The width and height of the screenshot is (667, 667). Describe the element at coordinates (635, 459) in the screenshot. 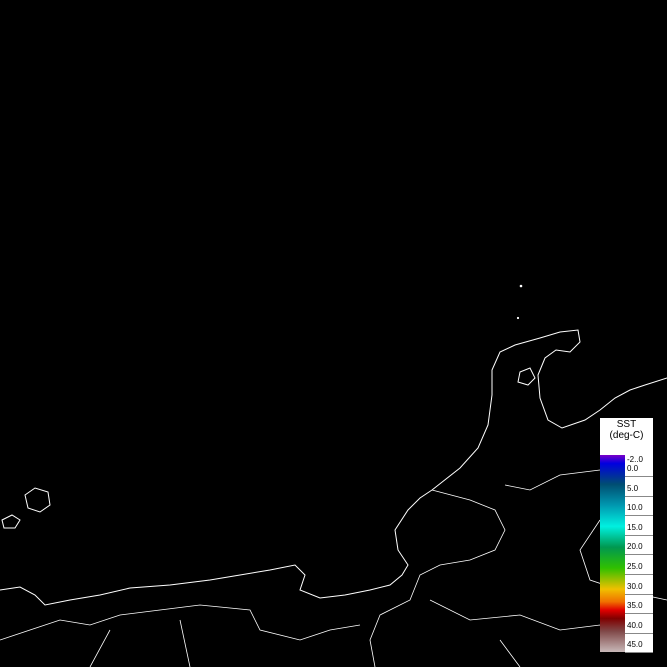

I see `legend-tick-label: -2..0` at that location.